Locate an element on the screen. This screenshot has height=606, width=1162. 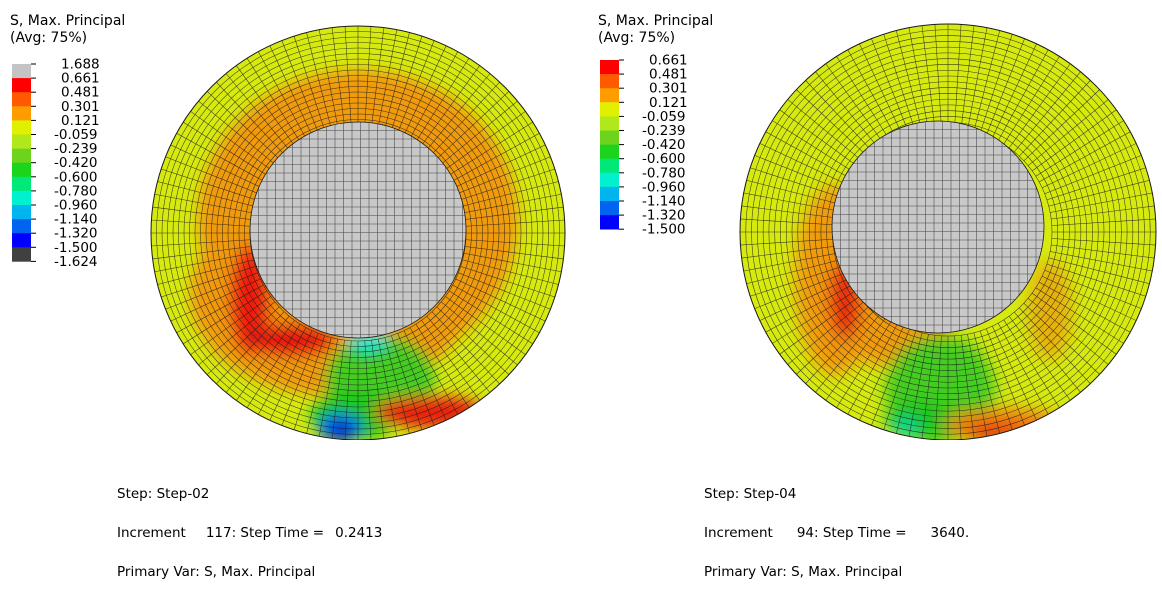
increment-line: Increment 94: Step Time = 3640. is located at coordinates (837, 533).